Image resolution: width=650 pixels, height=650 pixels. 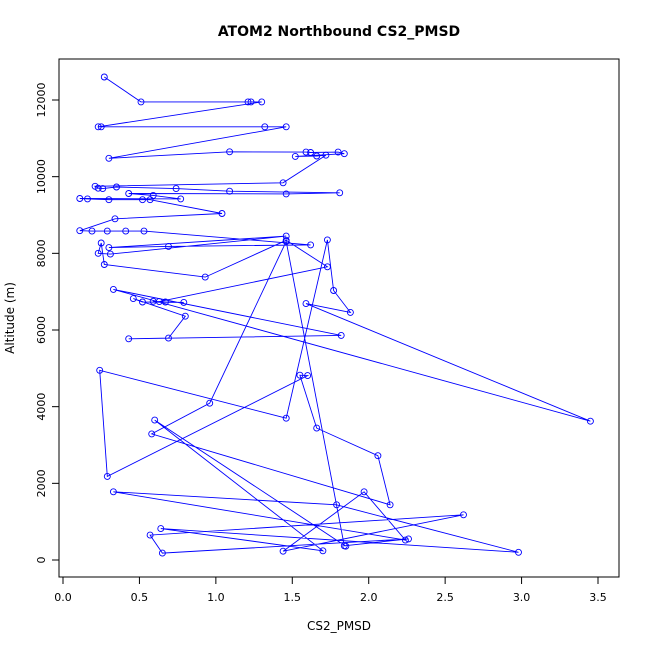 I want to click on y-axis-label: Altitude (m), so click(x=10, y=318).